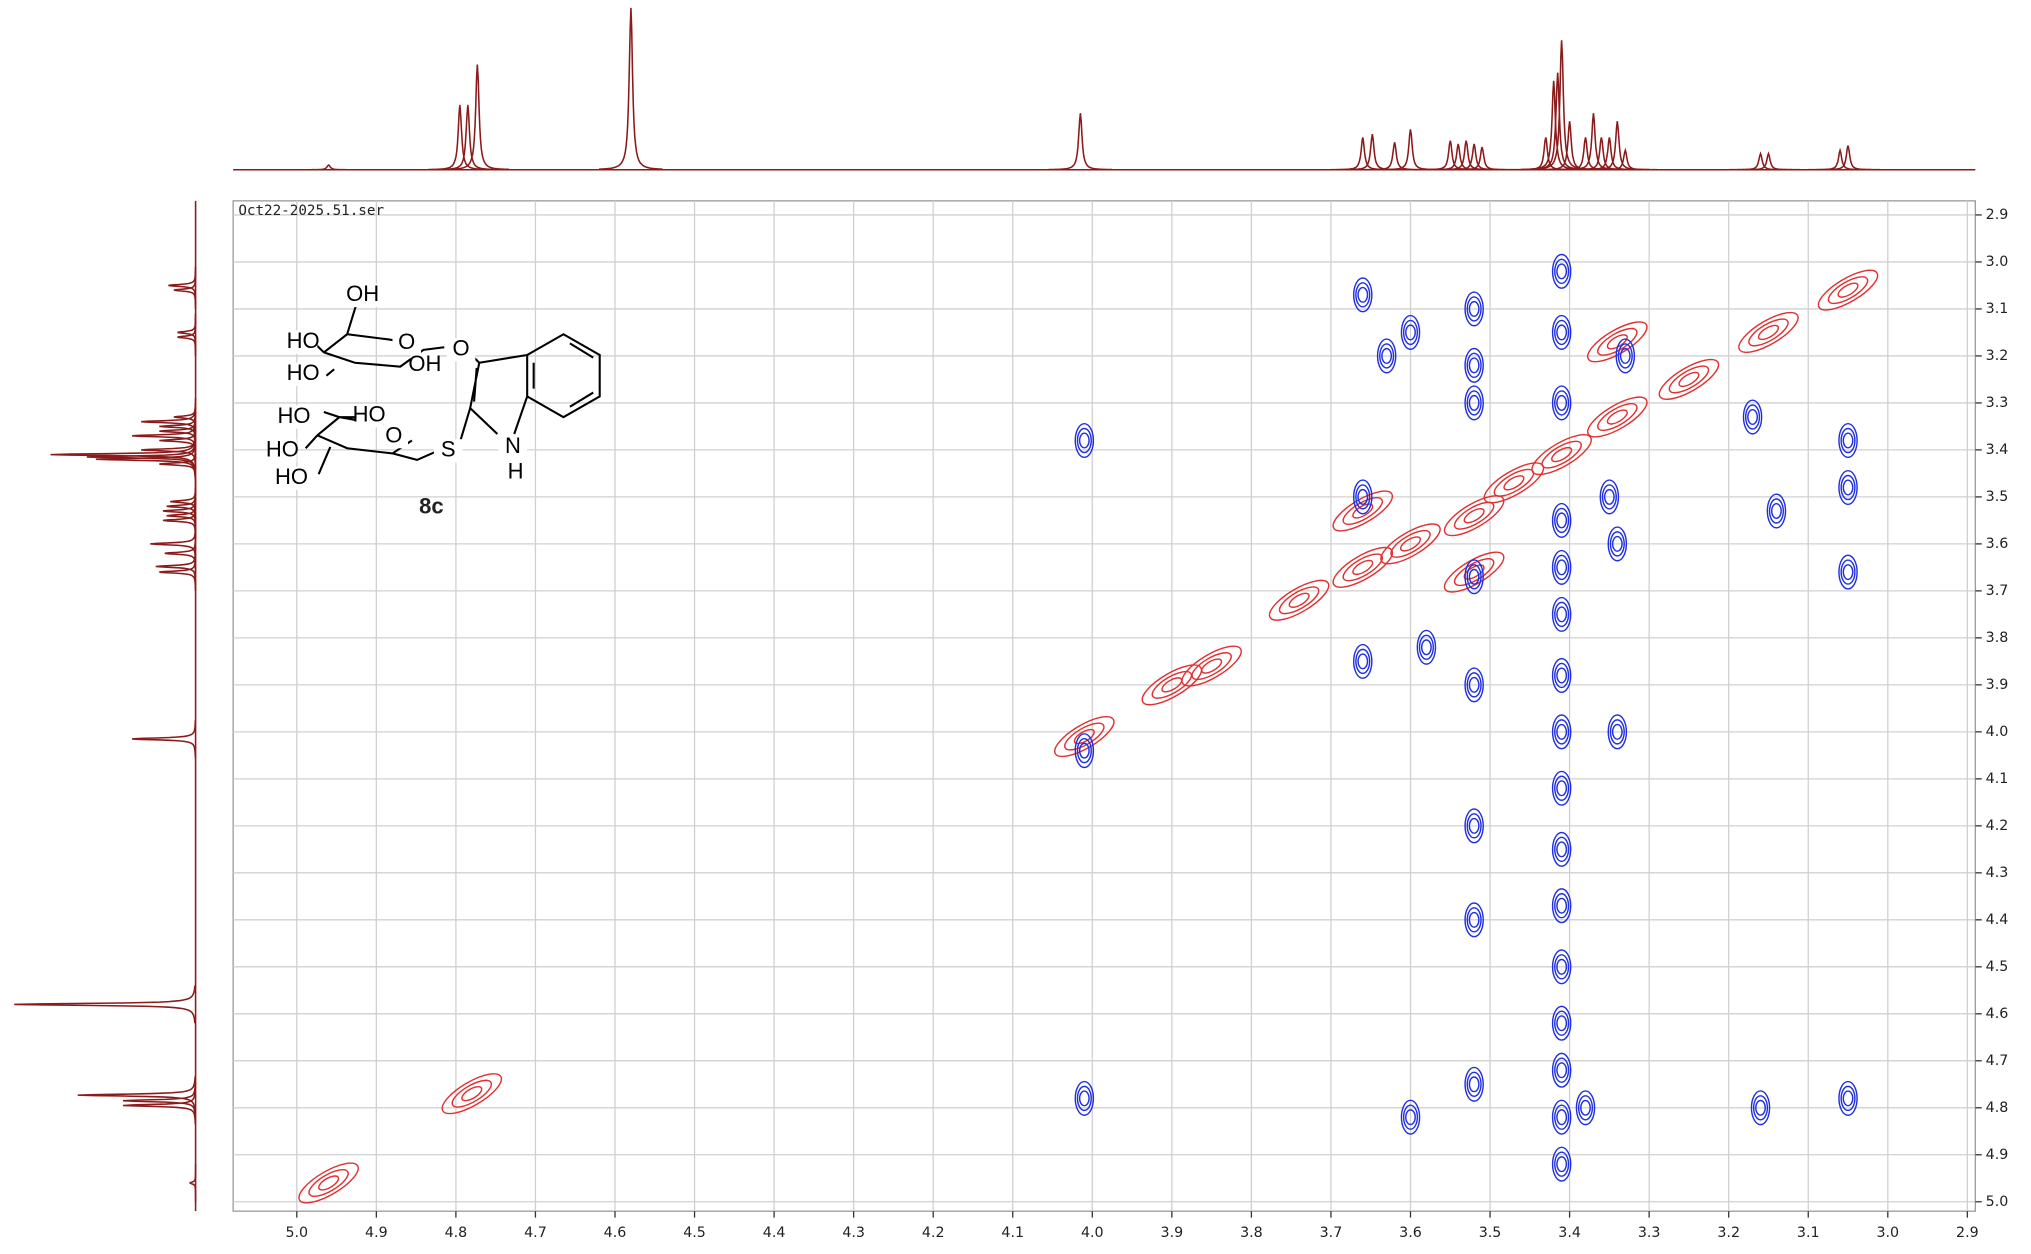  What do you see at coordinates (1490, 1233) in the screenshot?
I see `x-tick-label: 3.5` at bounding box center [1490, 1233].